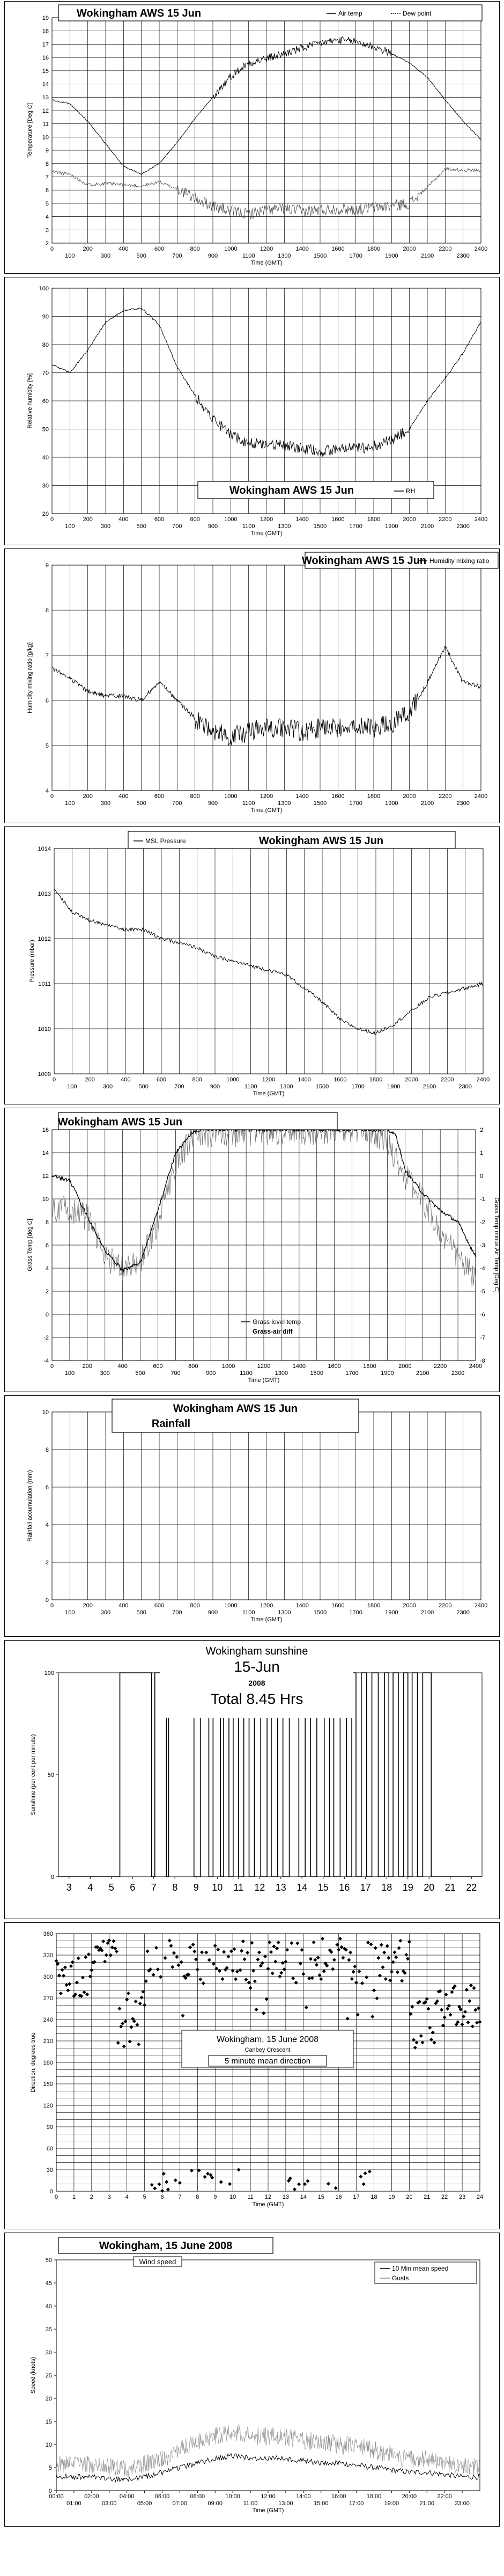  I want to click on direction-points, so click(268, 2064).